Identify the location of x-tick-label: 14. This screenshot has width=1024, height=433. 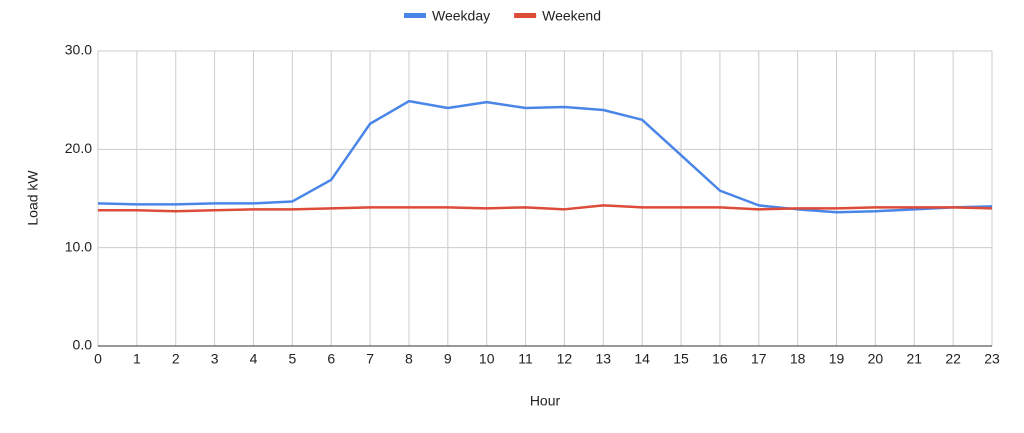
(642, 359).